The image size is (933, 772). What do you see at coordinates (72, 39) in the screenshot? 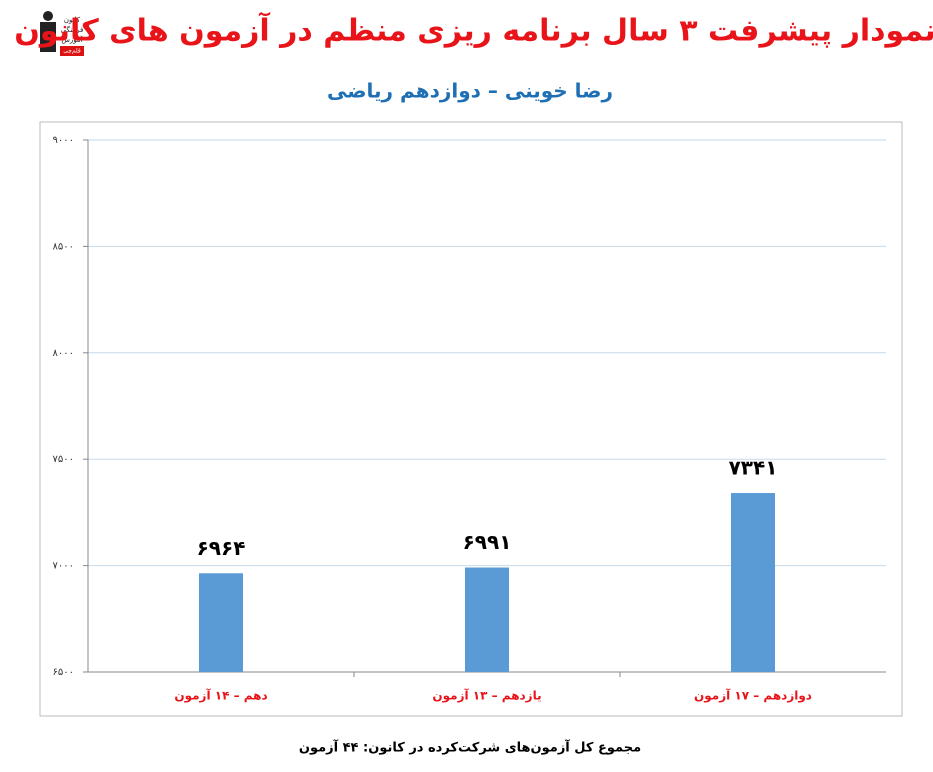
I see `logo-text: آموزش` at bounding box center [72, 39].